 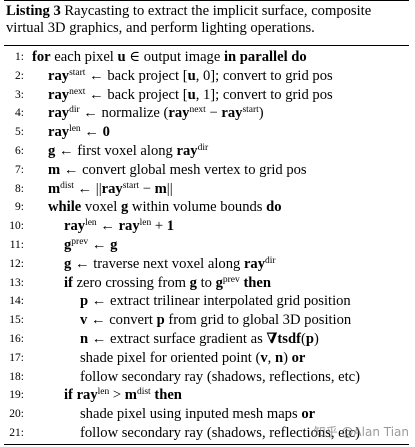 I want to click on line-number: 14:, so click(x=16, y=301).